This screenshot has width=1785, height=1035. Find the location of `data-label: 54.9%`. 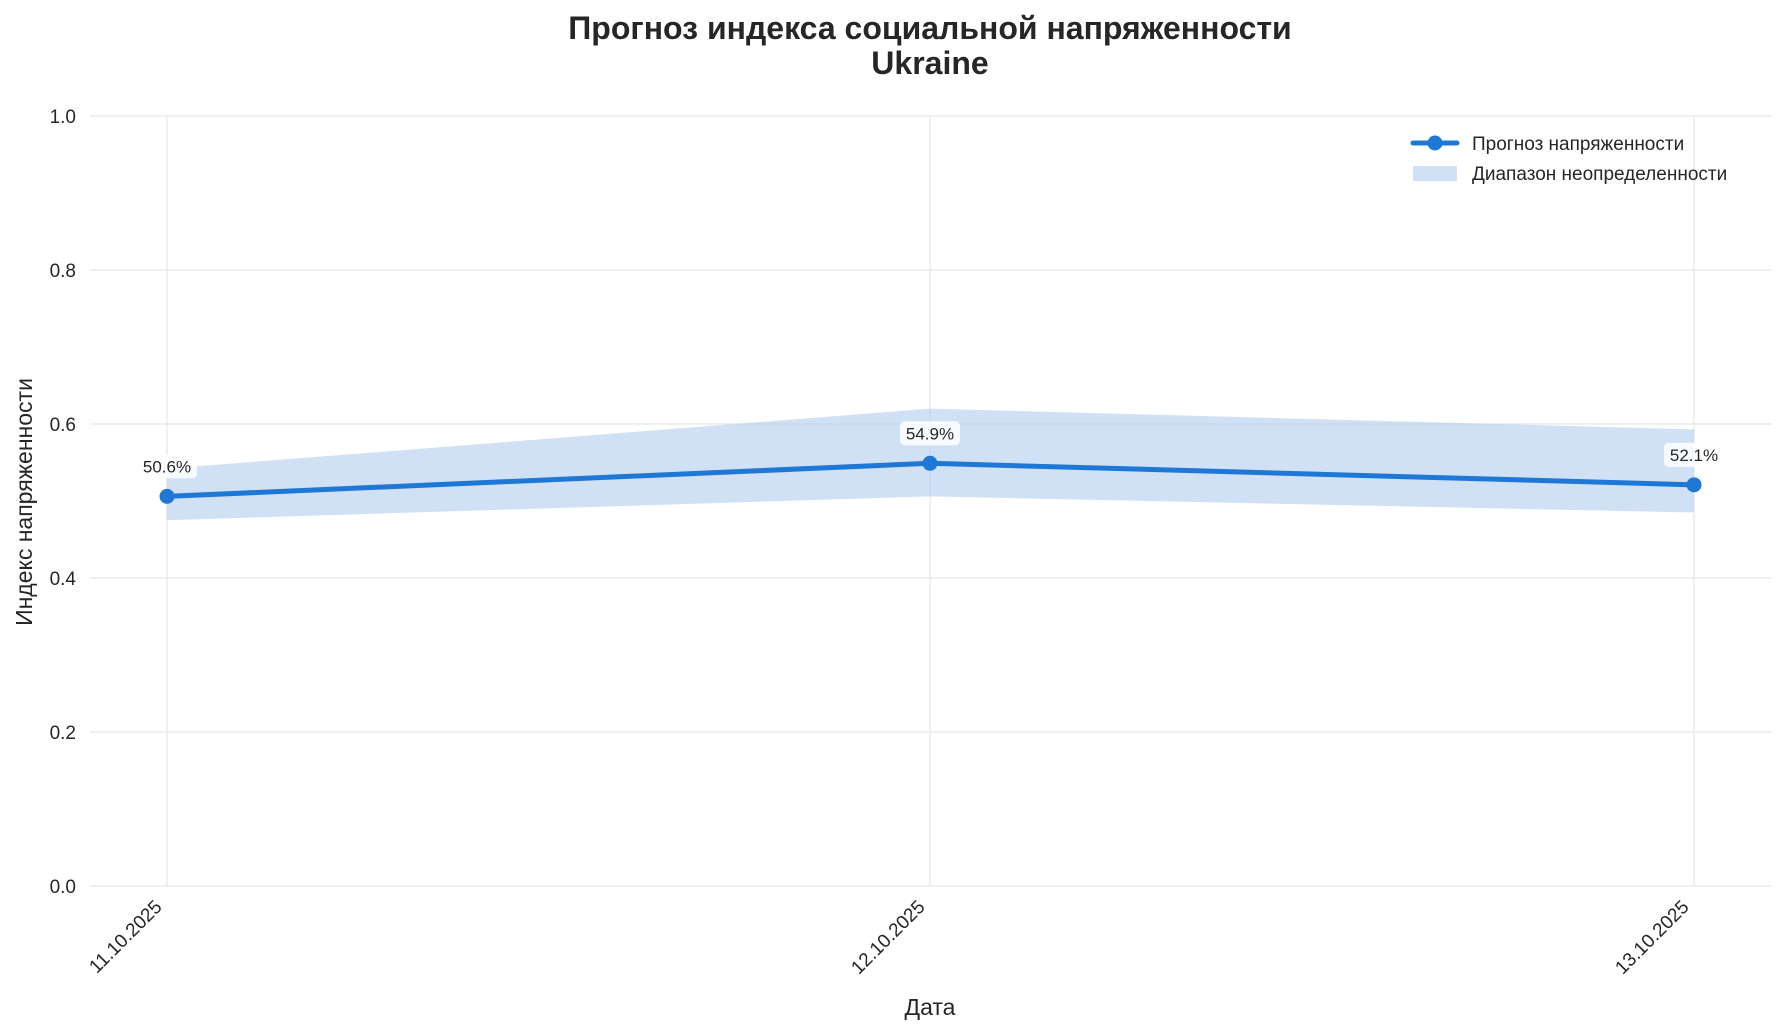

data-label: 54.9% is located at coordinates (930, 433).